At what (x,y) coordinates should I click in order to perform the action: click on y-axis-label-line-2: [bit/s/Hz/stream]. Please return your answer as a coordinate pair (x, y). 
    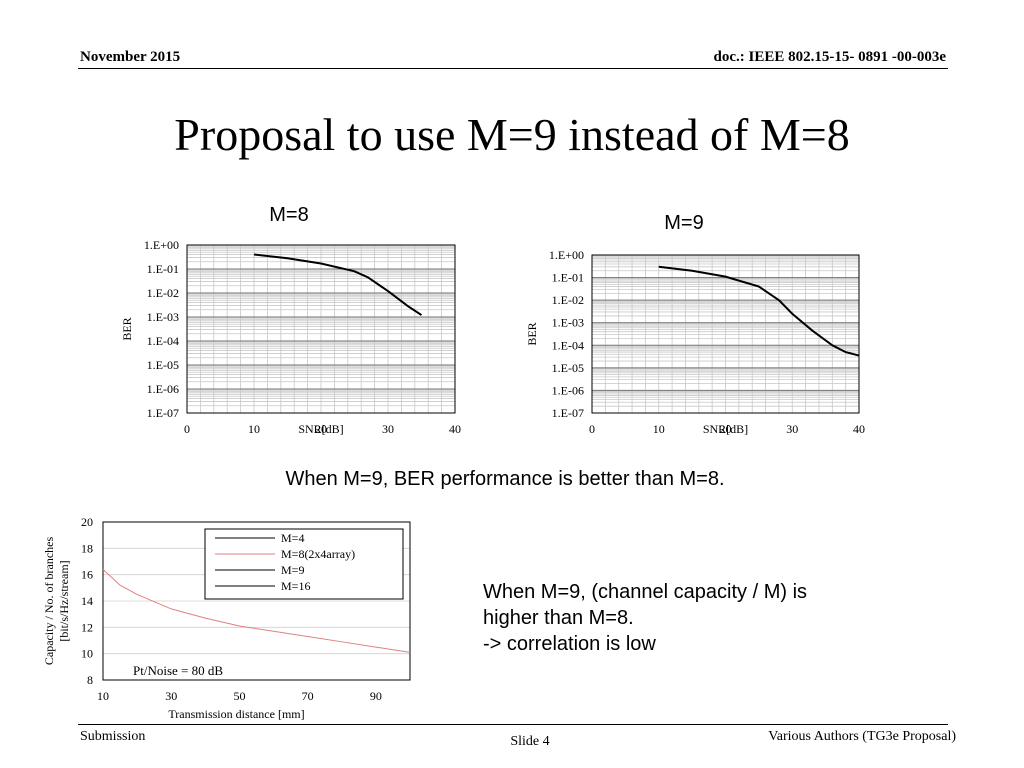
    Looking at the image, I should click on (64, 600).